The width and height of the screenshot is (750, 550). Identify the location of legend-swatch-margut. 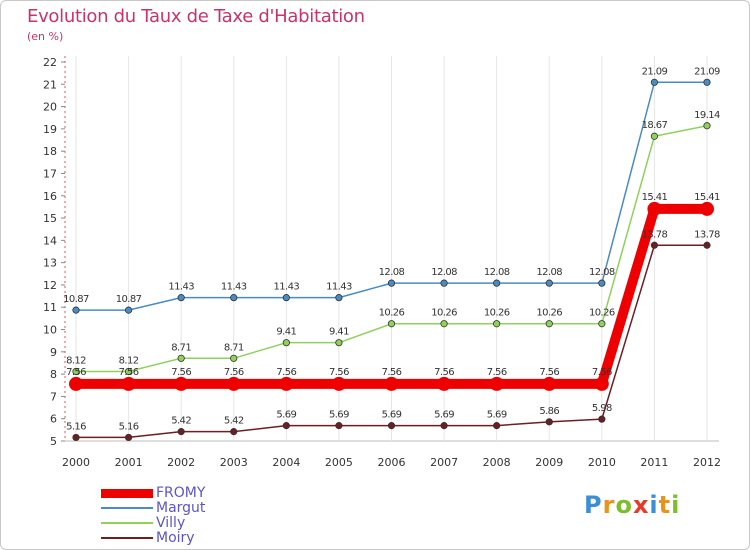
(127, 508).